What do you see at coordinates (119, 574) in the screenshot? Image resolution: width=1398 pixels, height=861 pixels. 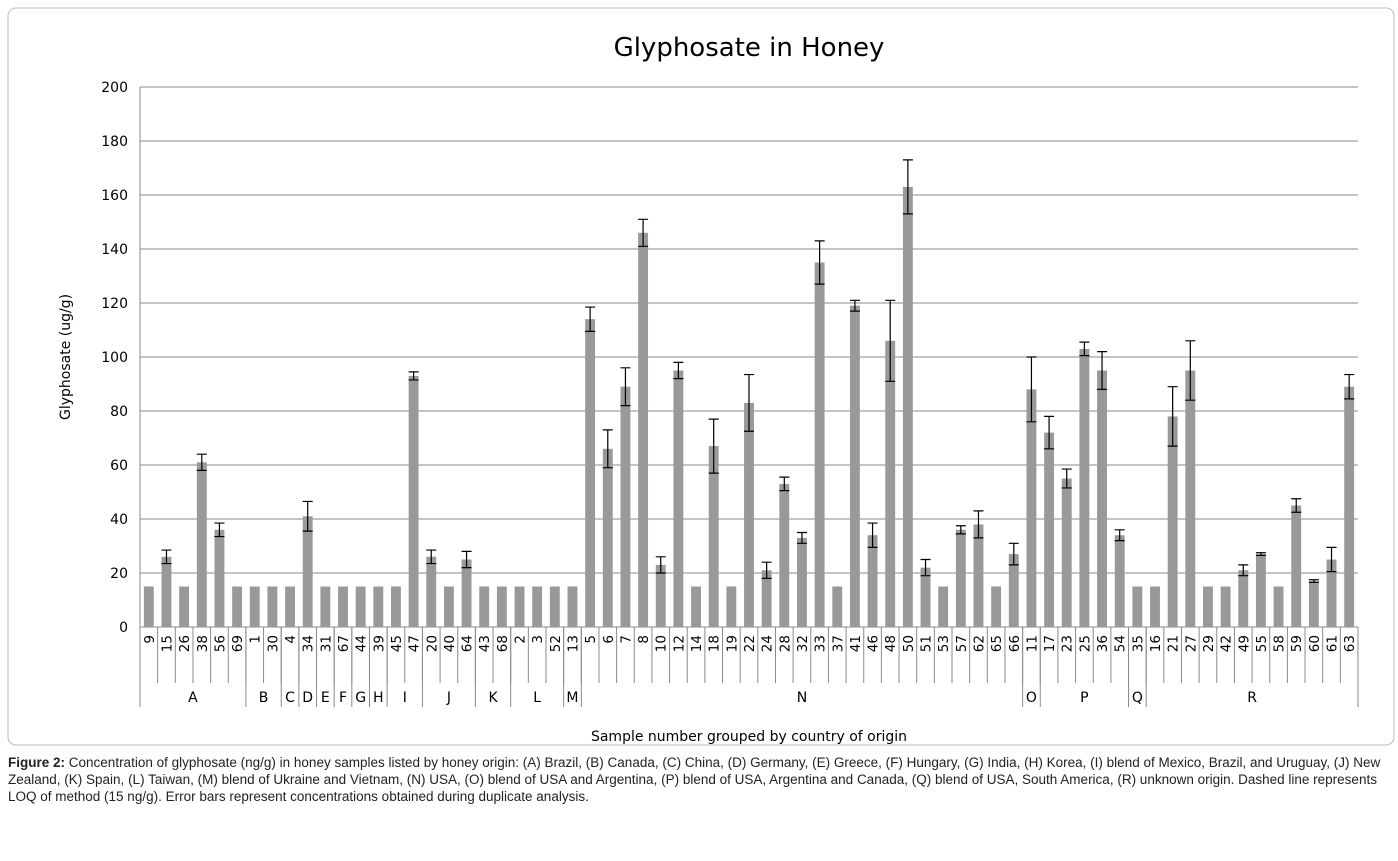 I see `y-tick-label: 20` at bounding box center [119, 574].